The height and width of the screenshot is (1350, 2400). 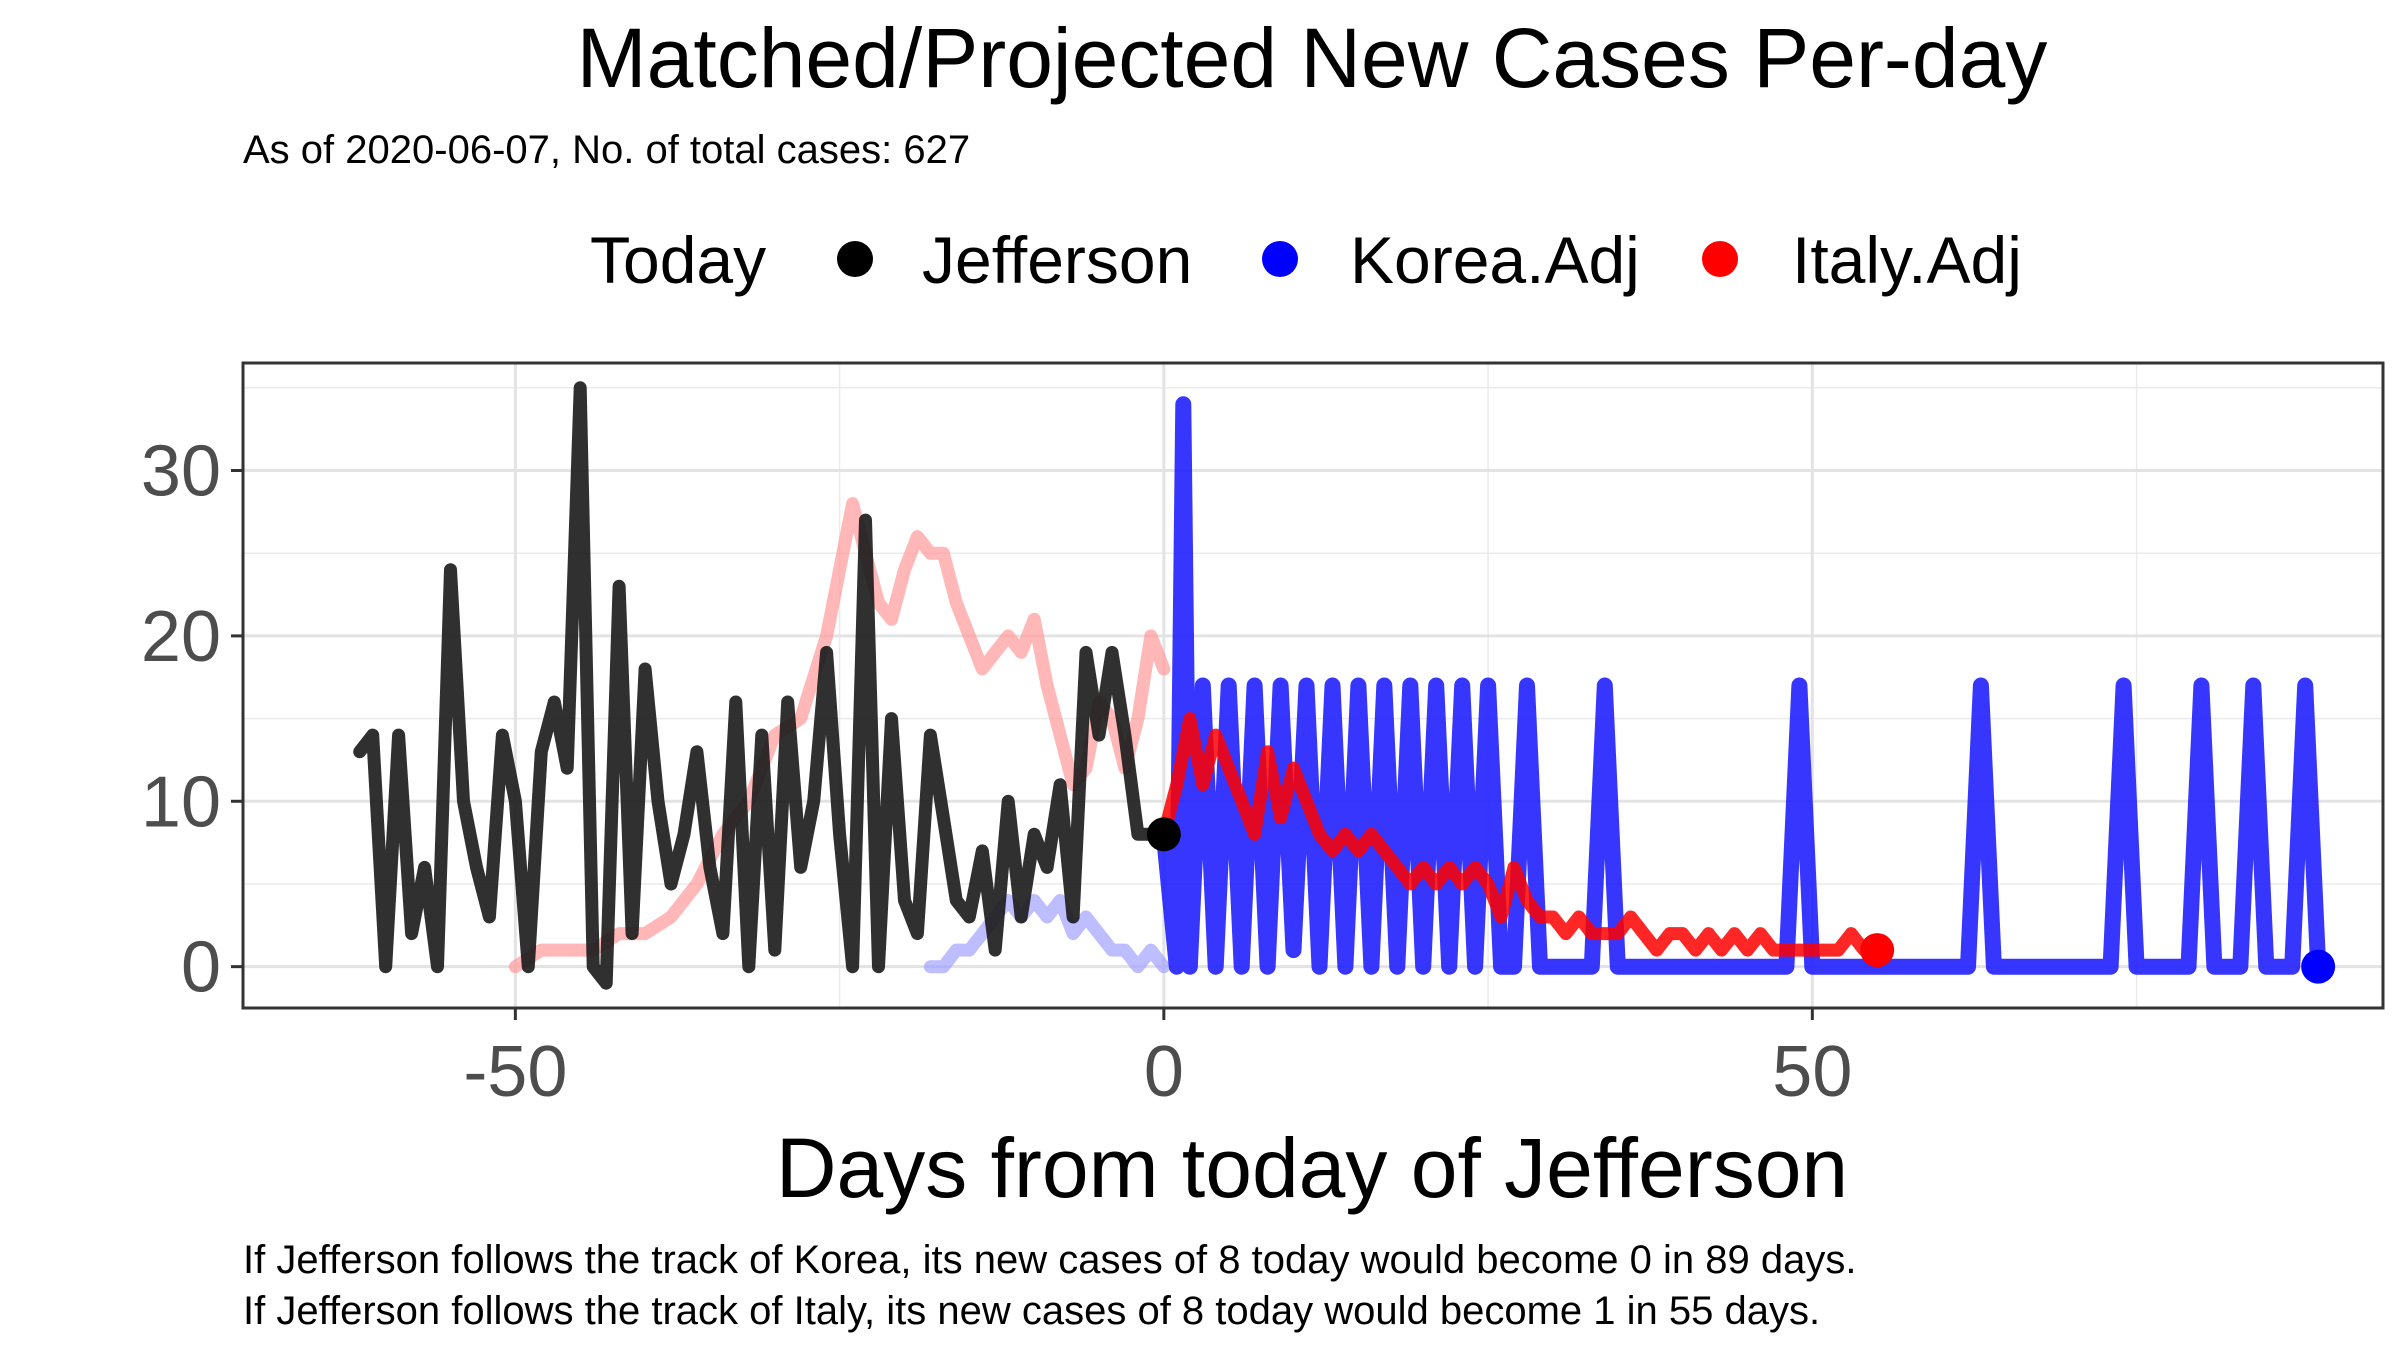 What do you see at coordinates (2318, 966) in the screenshot?
I see `today-point-korea-adj` at bounding box center [2318, 966].